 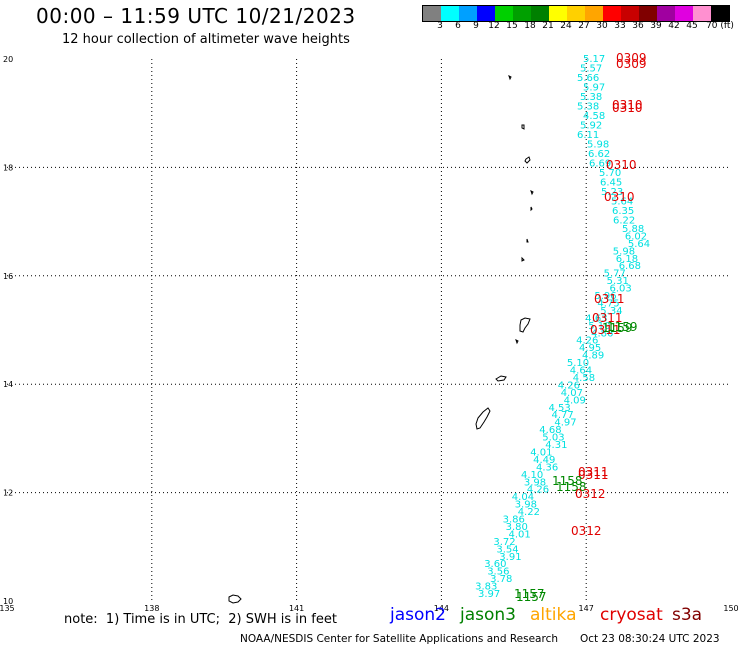 I want to click on pass-label: 0309, so click(x=631, y=58).